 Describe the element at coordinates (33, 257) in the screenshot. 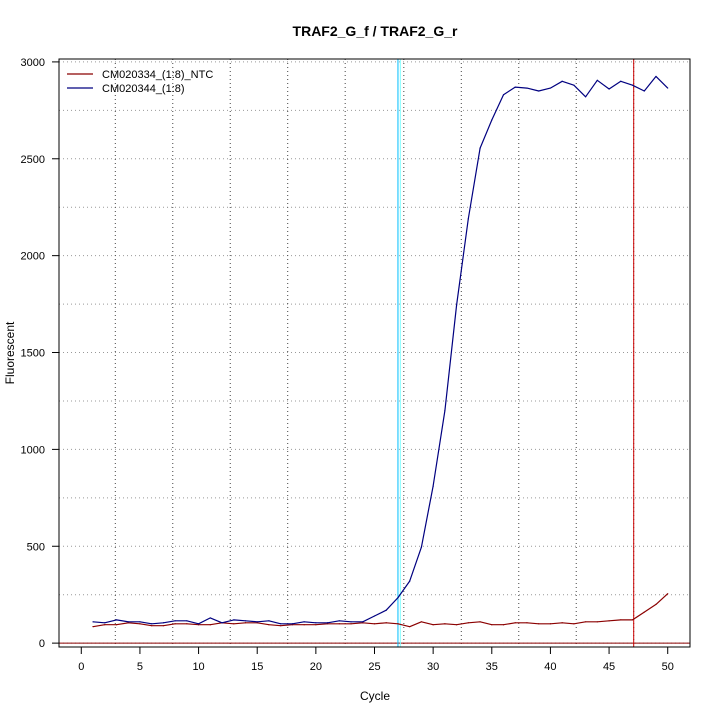

I see `y-tick-label-4: 2000` at that location.